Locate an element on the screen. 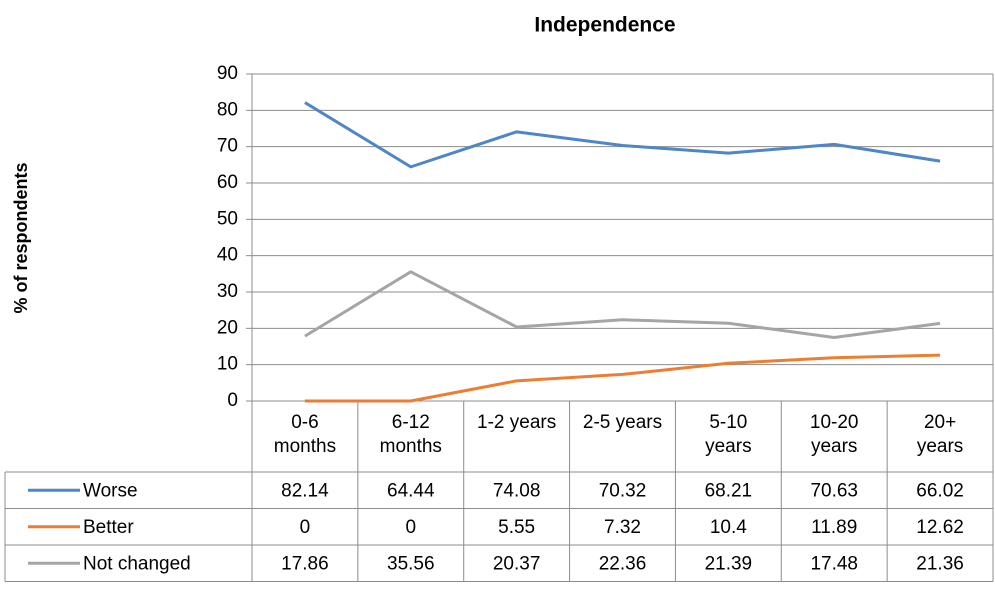 This screenshot has width=995, height=590. table-value: 82.14 is located at coordinates (305, 490).